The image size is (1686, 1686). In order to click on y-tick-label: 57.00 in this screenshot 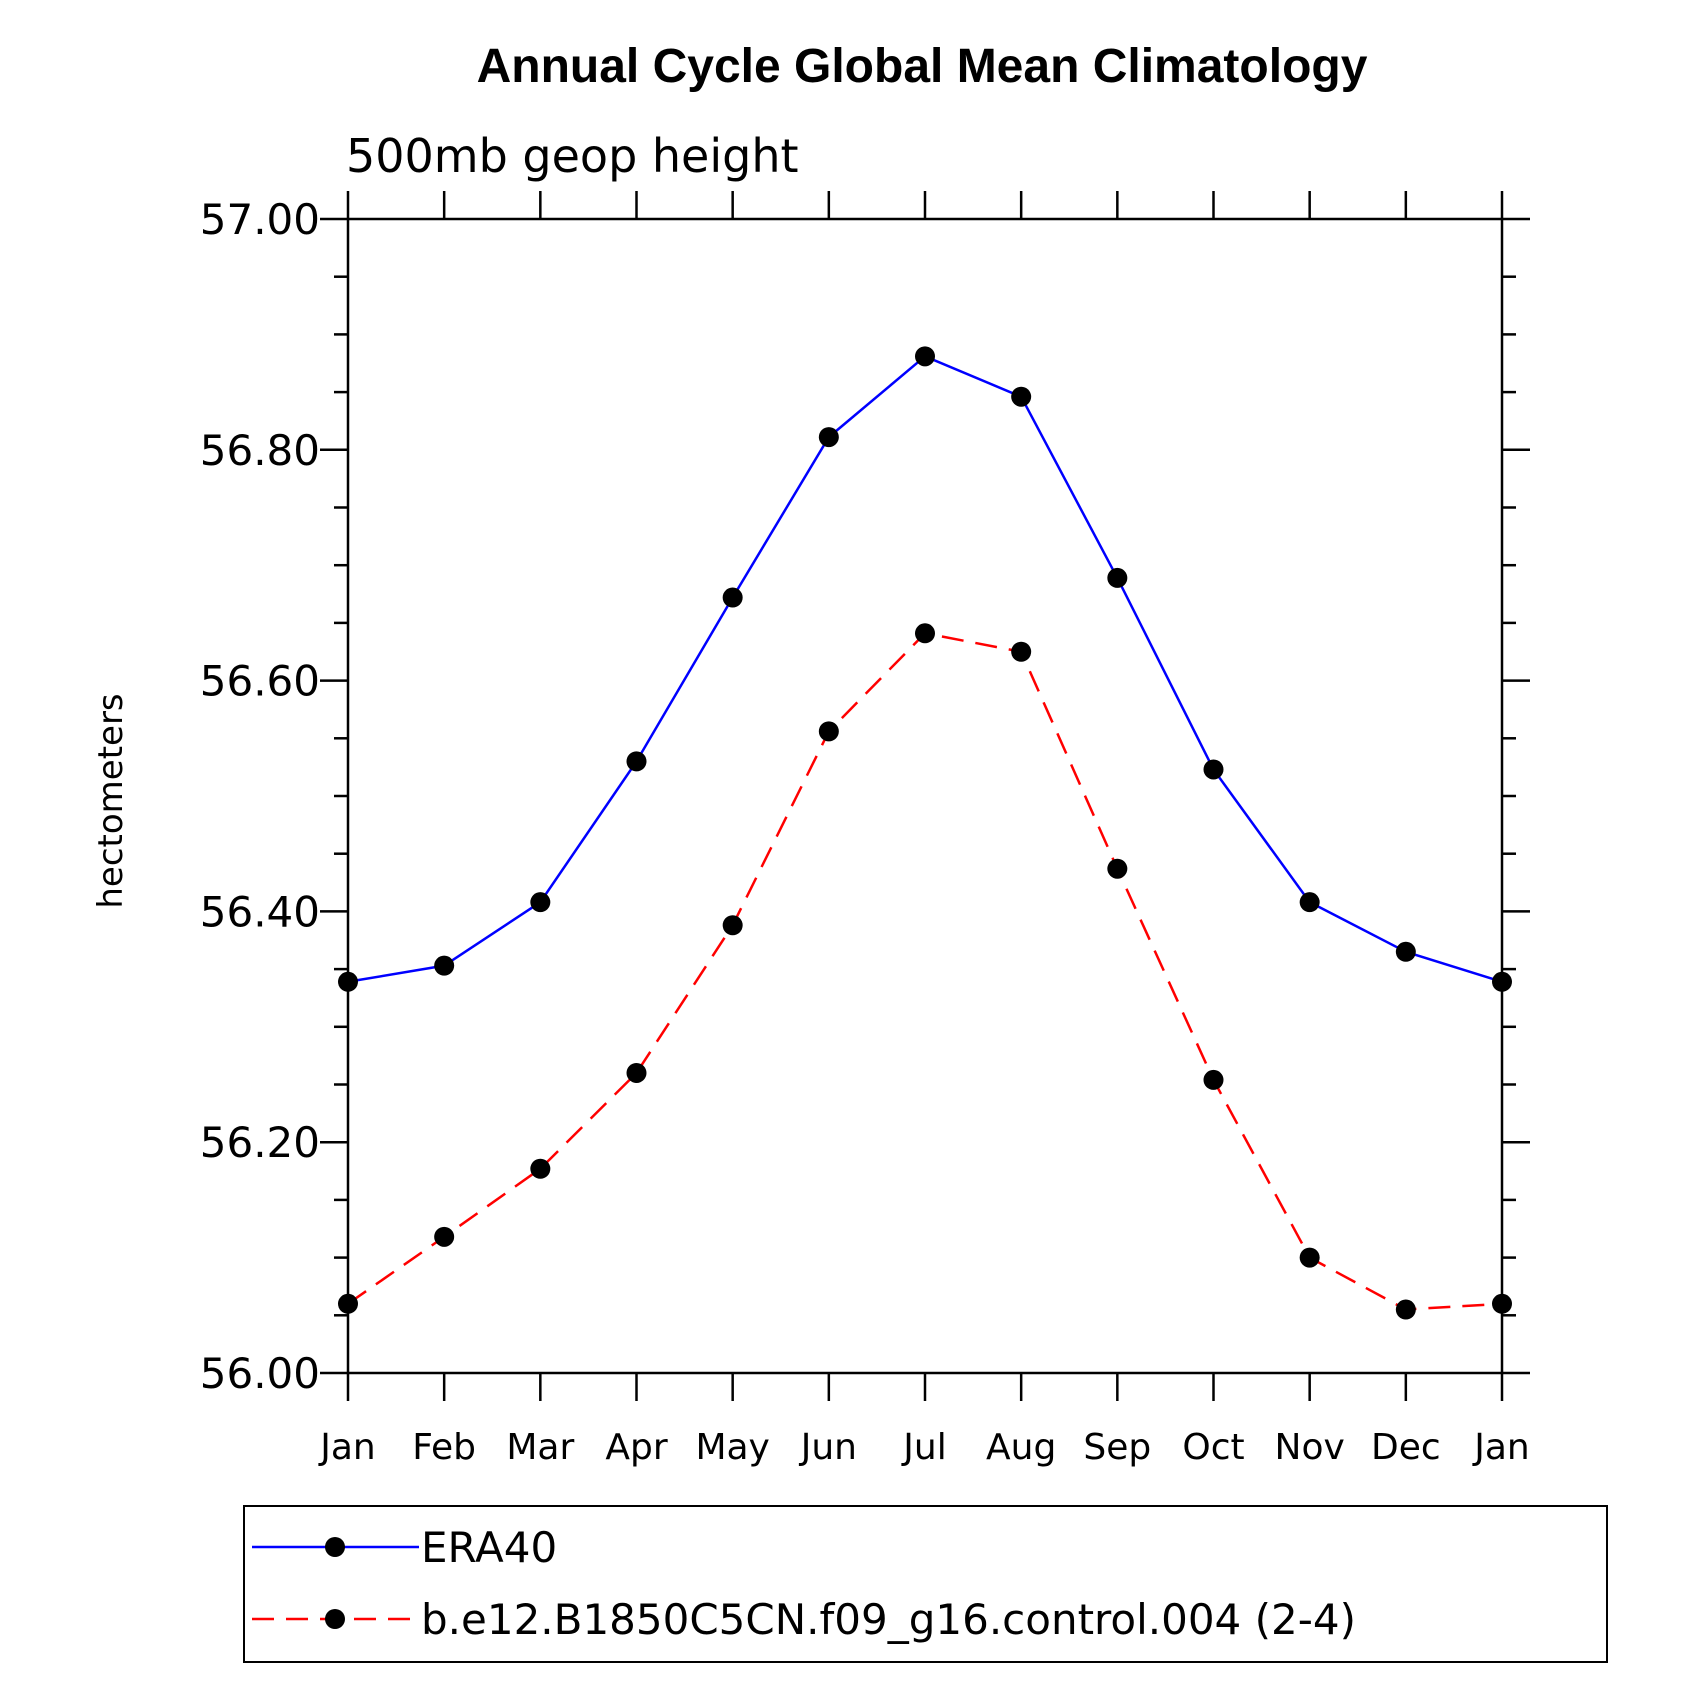, I will do `click(260, 219)`.